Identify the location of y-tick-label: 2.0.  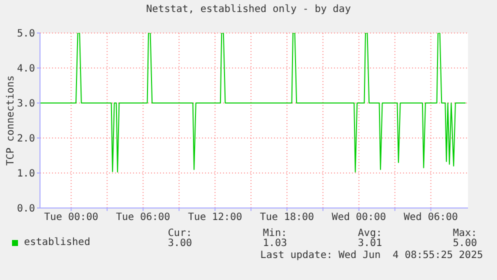
(25, 139).